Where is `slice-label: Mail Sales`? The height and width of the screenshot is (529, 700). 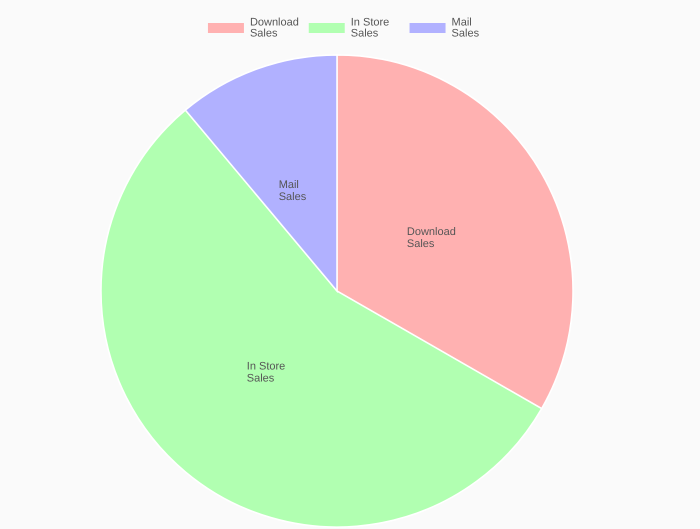 slice-label: Mail Sales is located at coordinates (292, 191).